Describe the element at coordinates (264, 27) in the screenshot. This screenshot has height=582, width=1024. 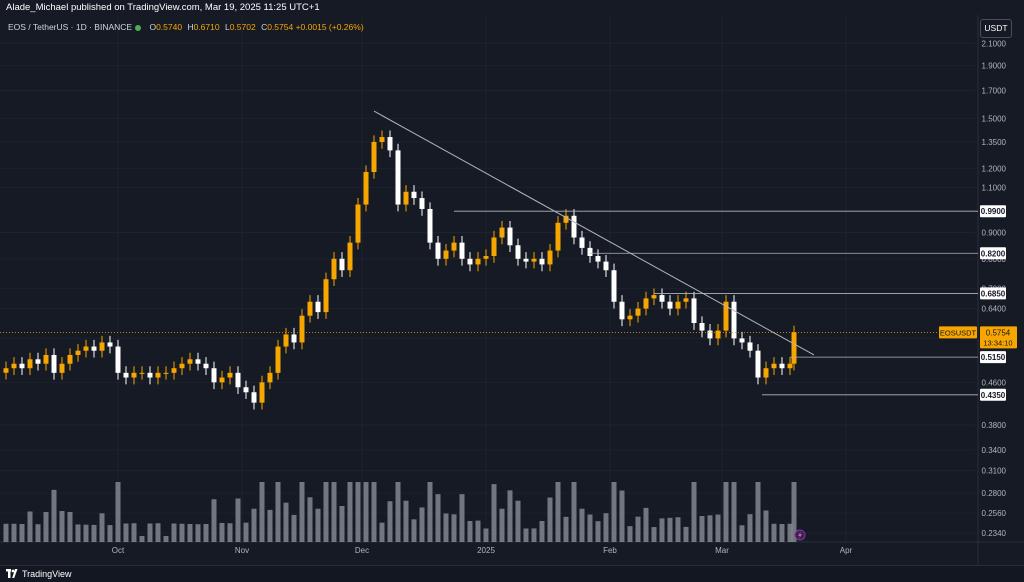
I see `close-label: C` at that location.